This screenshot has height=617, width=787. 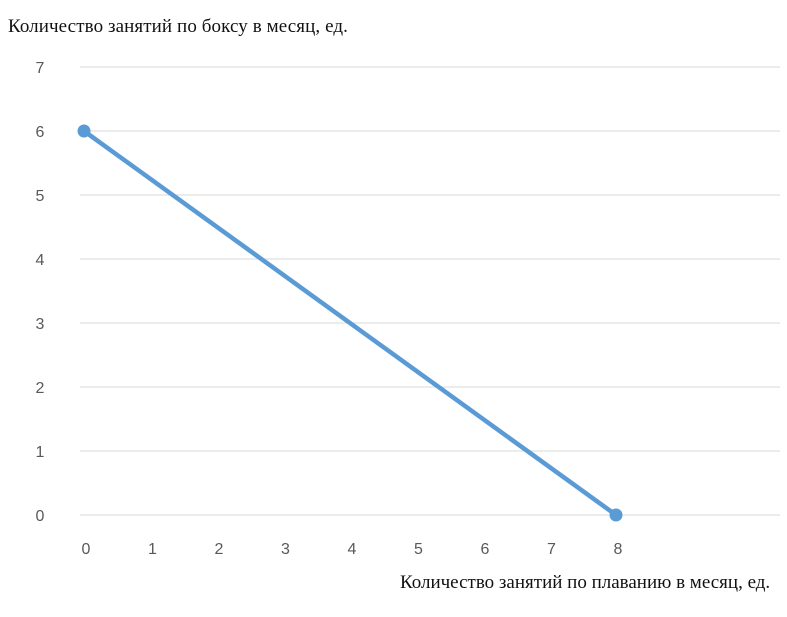 I want to click on y-axis-label: Количество занятий по боксу в месяц, ед., so click(x=178, y=26).